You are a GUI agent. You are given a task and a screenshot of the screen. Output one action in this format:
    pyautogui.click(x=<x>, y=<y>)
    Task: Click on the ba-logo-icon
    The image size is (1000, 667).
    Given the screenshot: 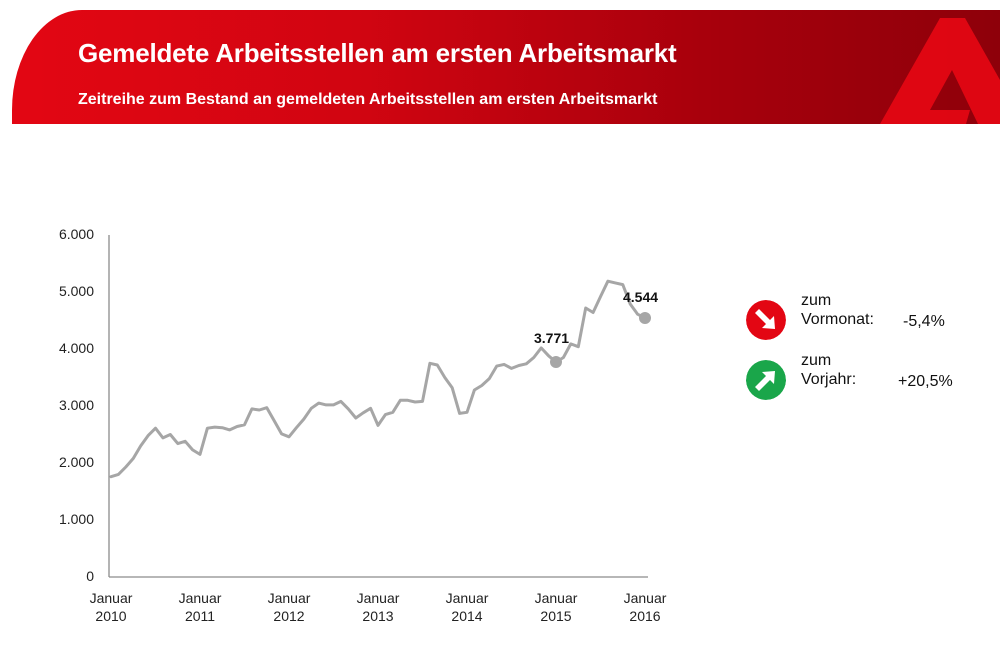 What is the action you would take?
    pyautogui.click(x=940, y=71)
    